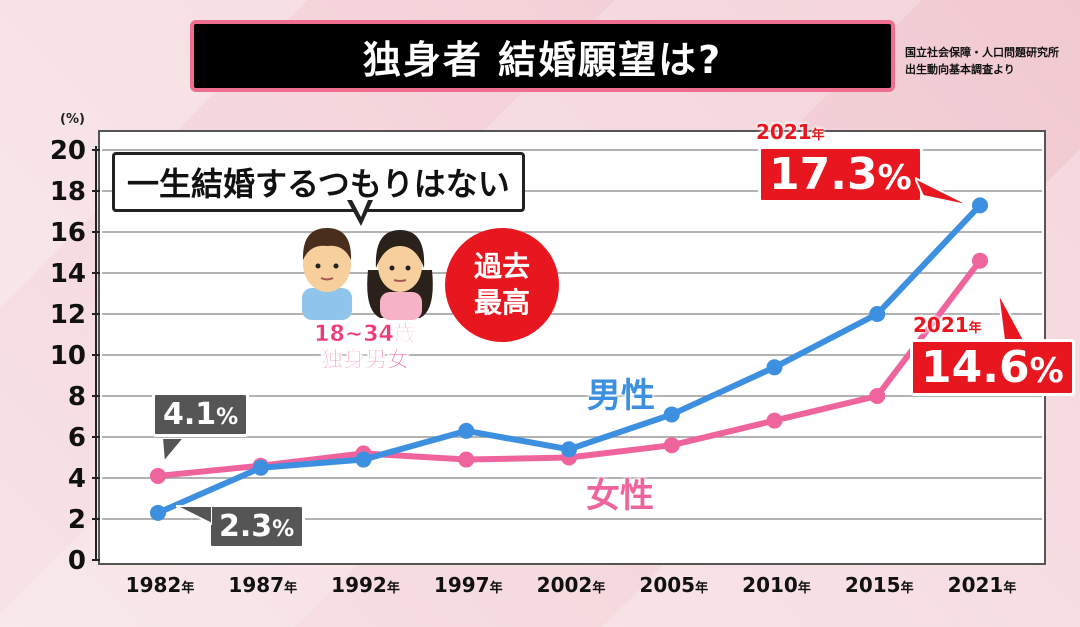 The height and width of the screenshot is (627, 1080). I want to click on woman-figure, so click(400, 275).